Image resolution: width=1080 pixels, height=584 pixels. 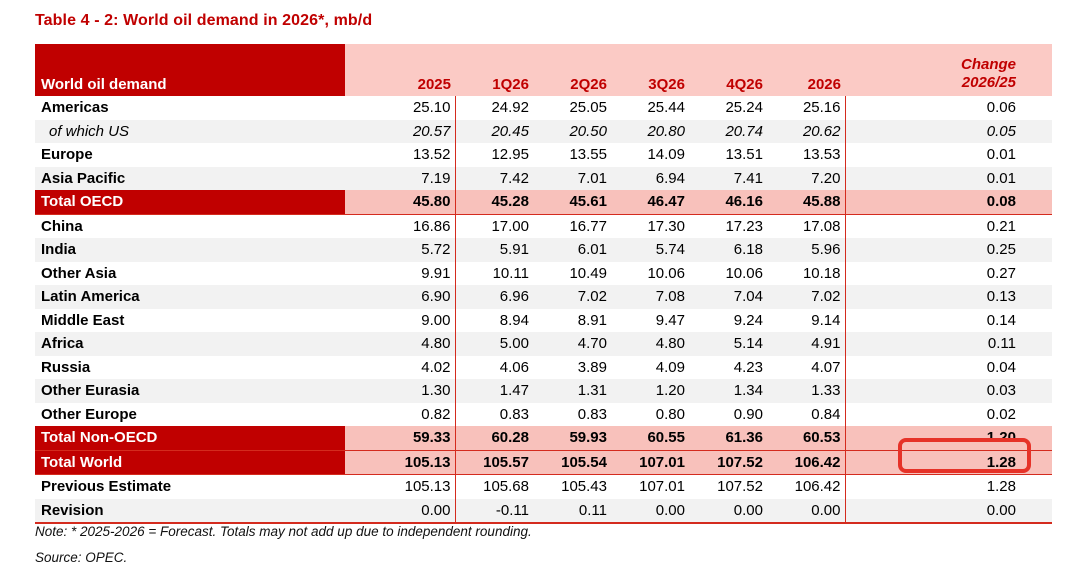 I want to click on highlight-box-total-world-change, so click(x=964, y=455).